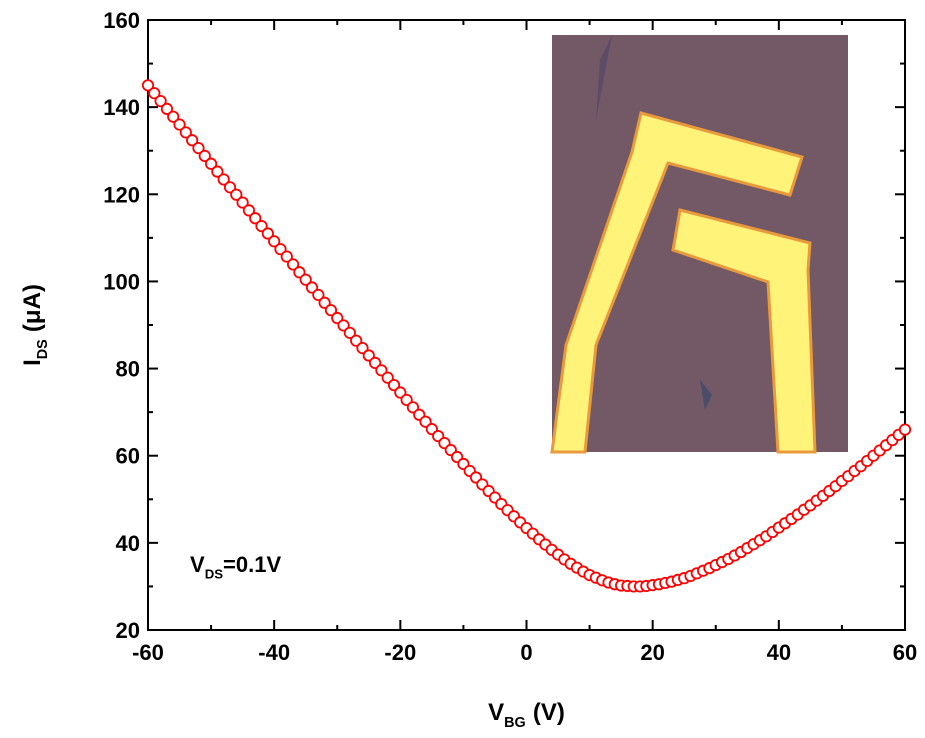 The image size is (925, 738). What do you see at coordinates (32, 362) in the screenshot?
I see `y-axis-title-main: I` at bounding box center [32, 362].